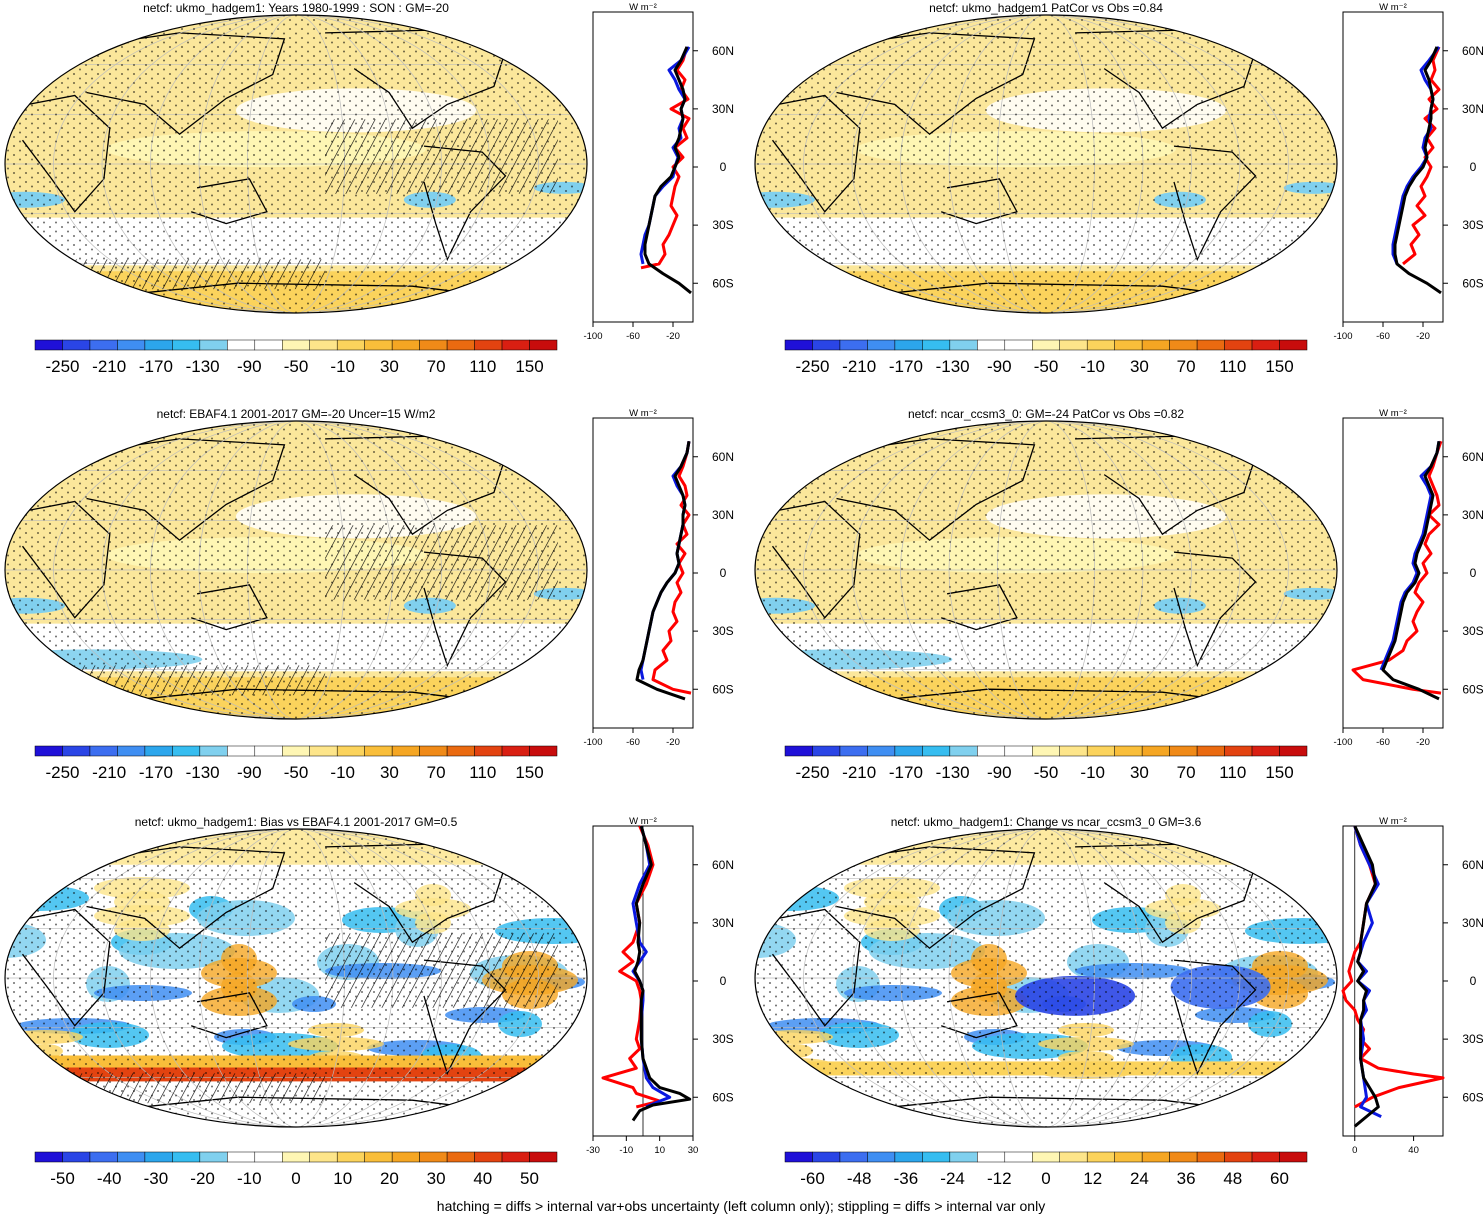 Image resolution: width=1483 pixels, height=1215 pixels. Describe the element at coordinates (952, 1178) in the screenshot. I see `colorbar-label: -24` at that location.